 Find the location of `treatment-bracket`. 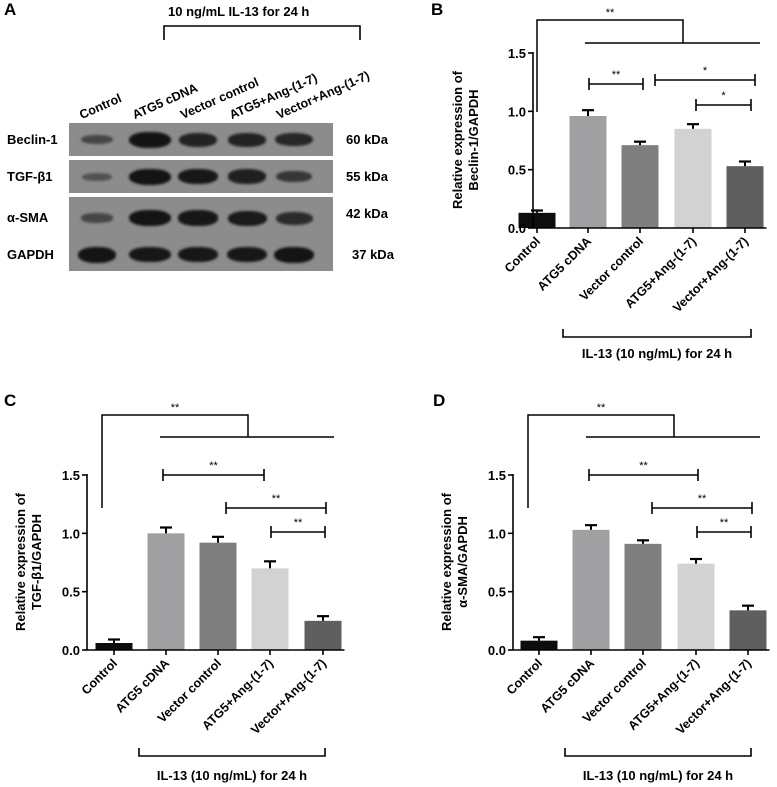

treatment-bracket is located at coordinates (262, 32).